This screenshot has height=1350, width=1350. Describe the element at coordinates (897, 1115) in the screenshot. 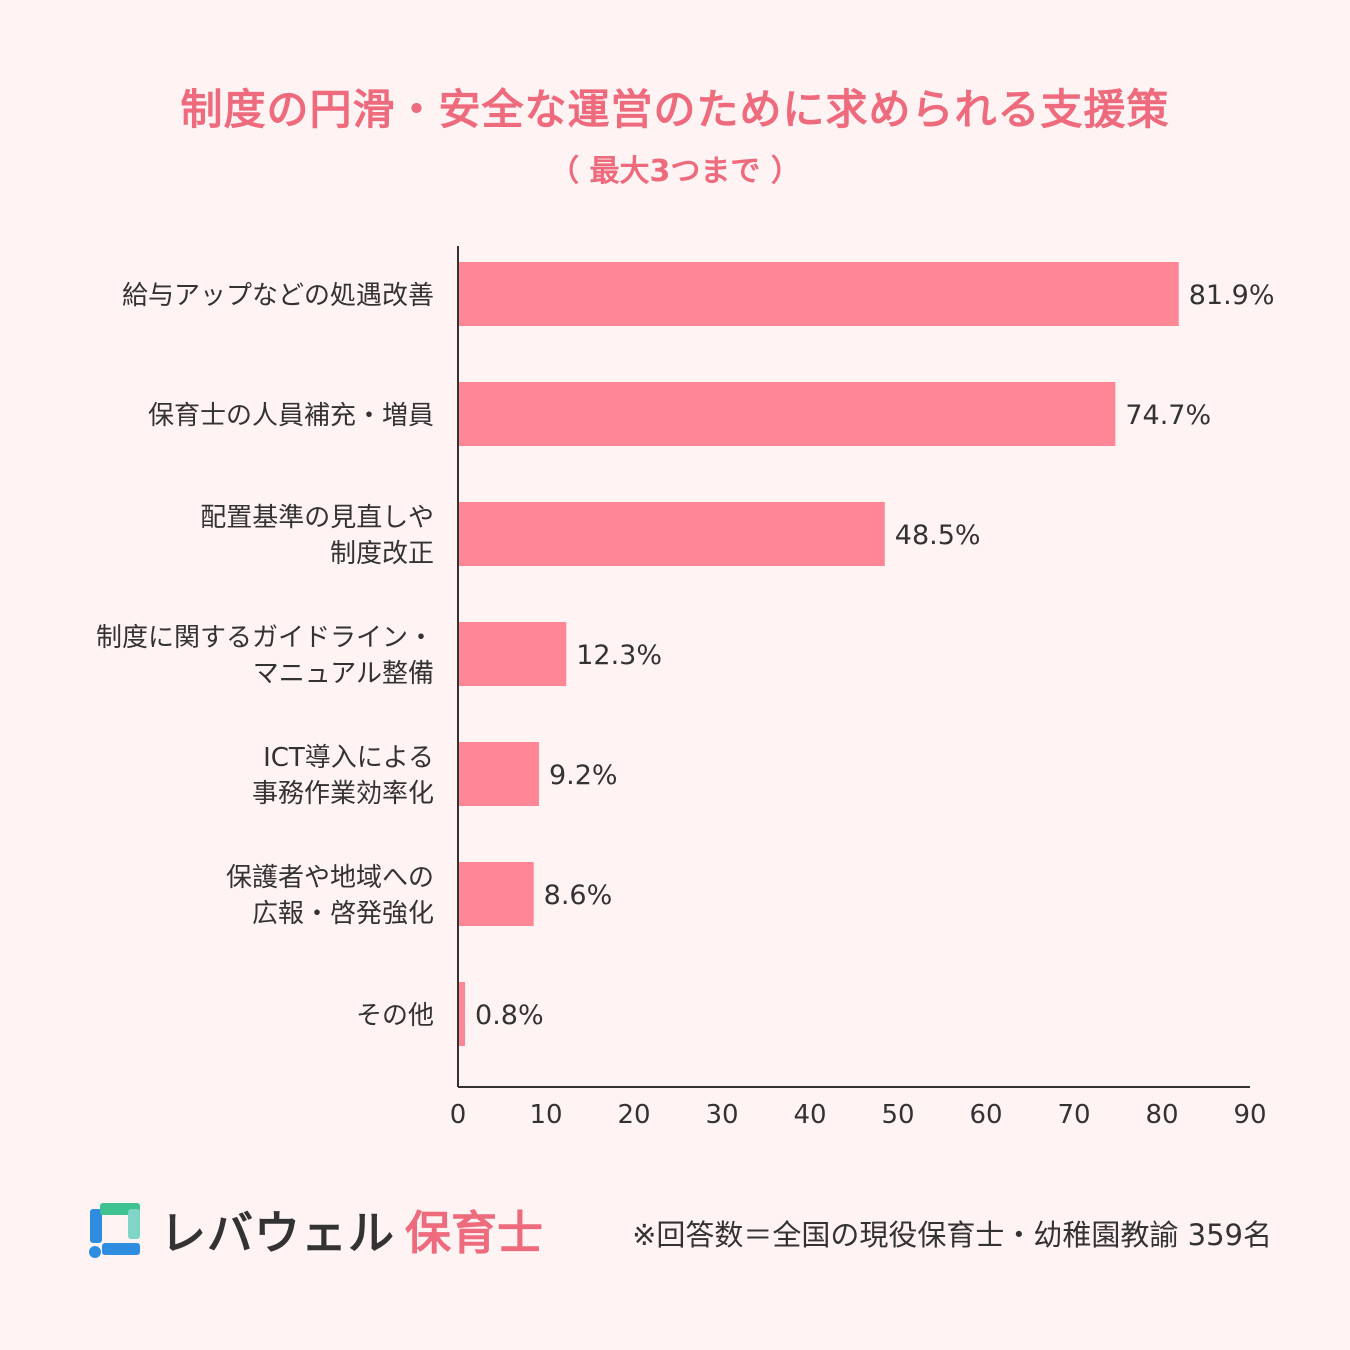

I see `x-tick-label-50: 50` at that location.